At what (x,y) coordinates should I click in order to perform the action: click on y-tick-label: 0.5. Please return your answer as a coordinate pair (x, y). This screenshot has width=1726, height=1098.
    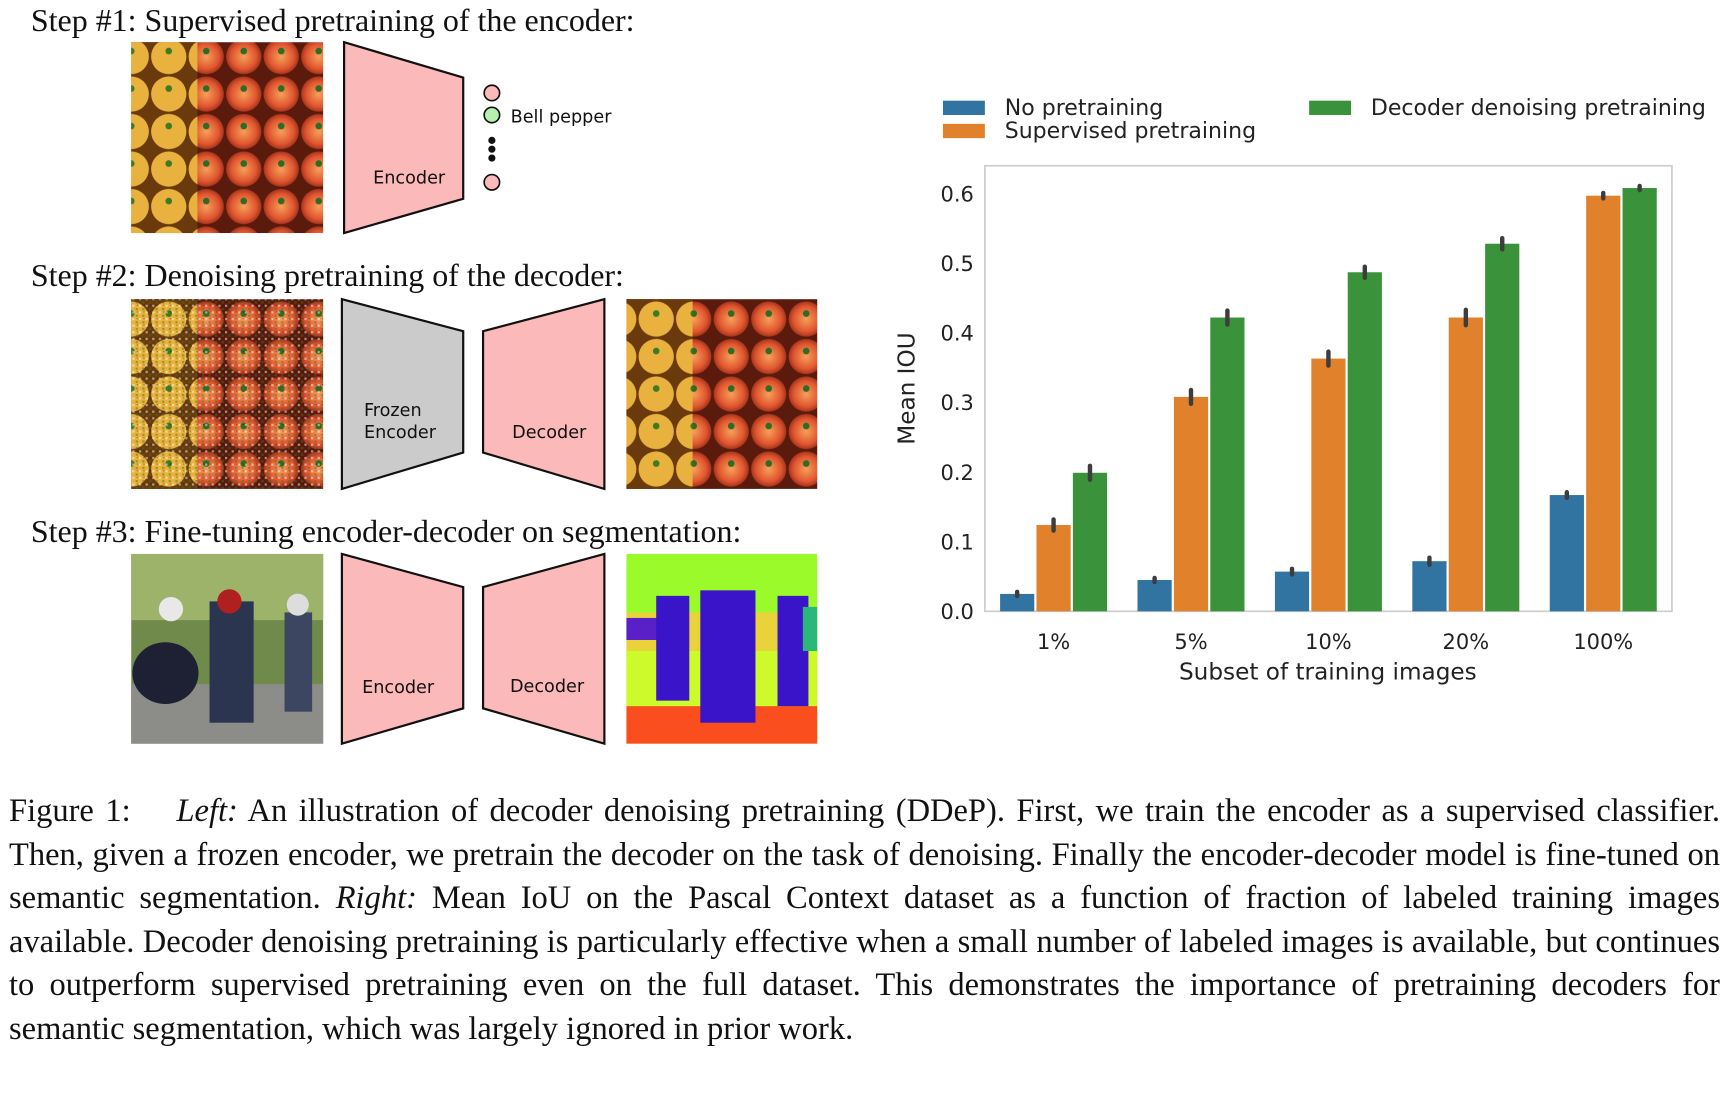
    Looking at the image, I should click on (957, 264).